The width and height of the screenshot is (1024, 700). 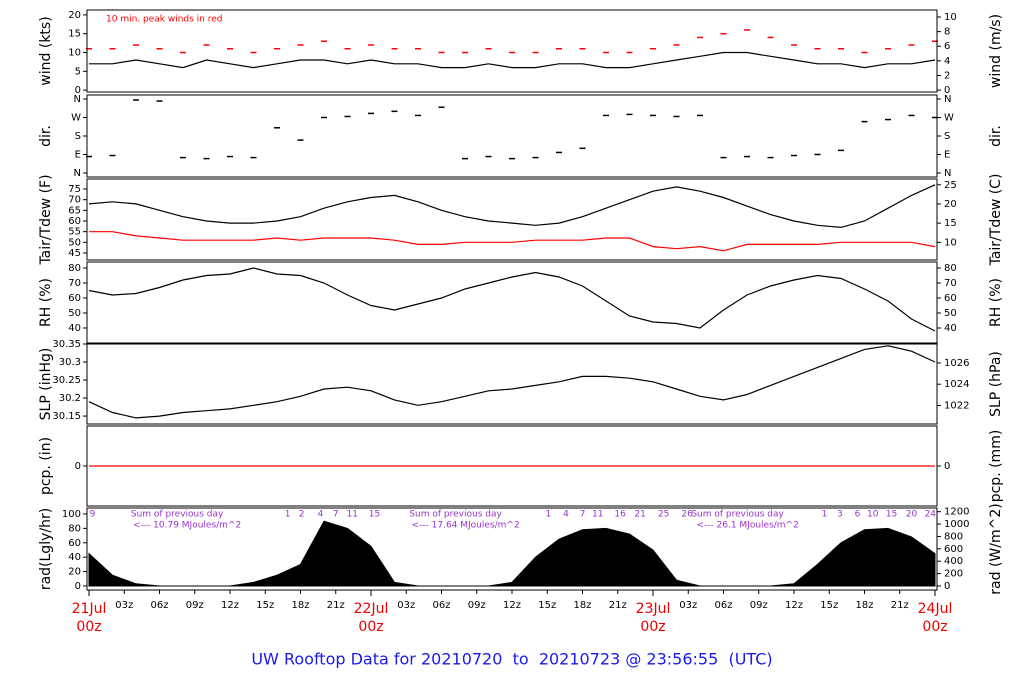 What do you see at coordinates (93, 515) in the screenshot?
I see `sun-hour-label: 9` at bounding box center [93, 515].